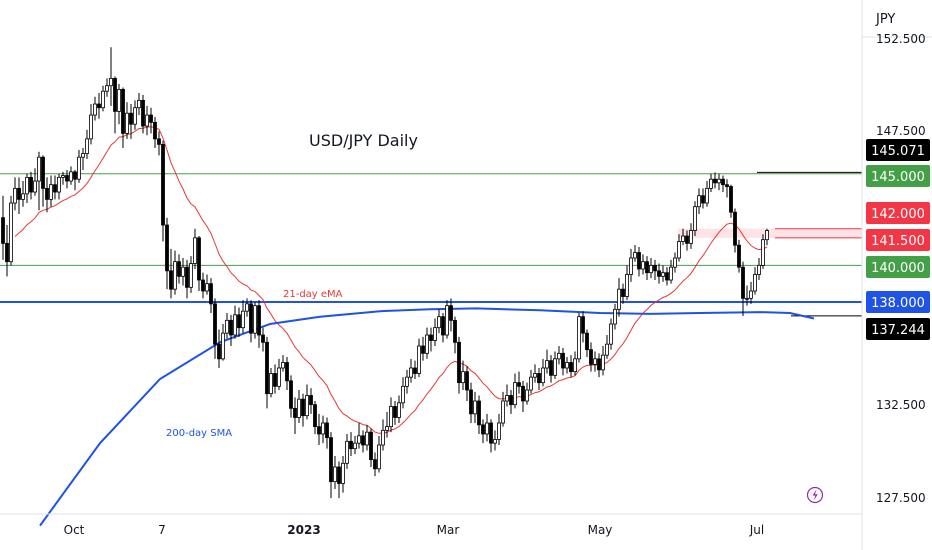 The image size is (932, 550). Describe the element at coordinates (901, 498) in the screenshot. I see `y-tick-label: 127.500` at that location.